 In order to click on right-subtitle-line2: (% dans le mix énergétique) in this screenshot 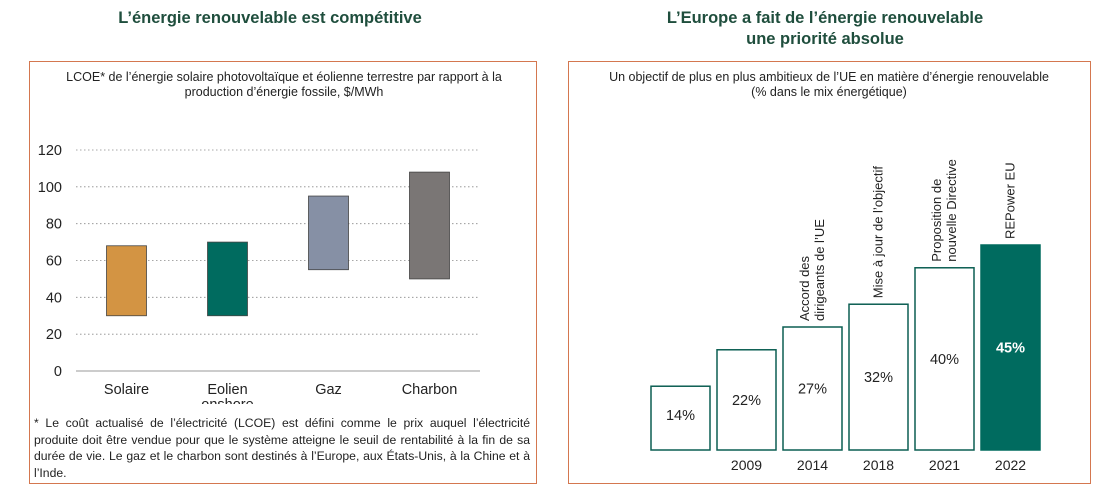, I will do `click(829, 92)`.